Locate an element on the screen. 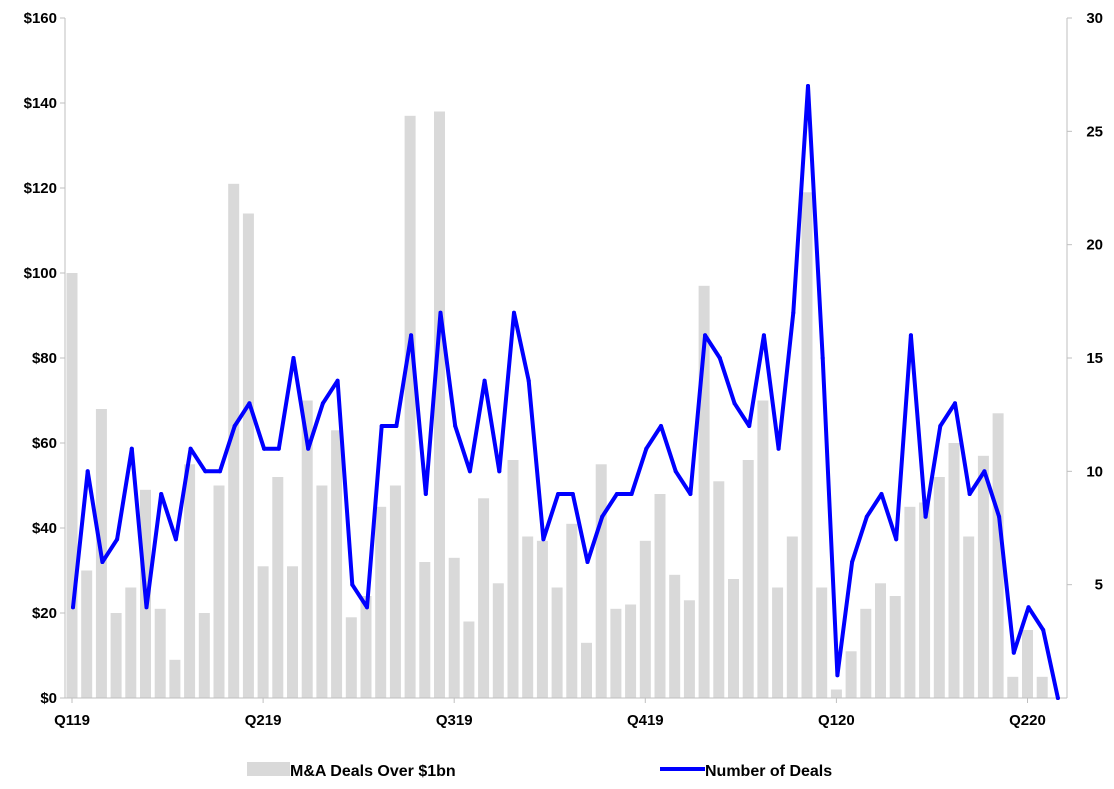 This screenshot has width=1114, height=789. left-axis-ticks: $0 $20 $40 $60 $80 $100 $120 $140 $160 is located at coordinates (44, 358).